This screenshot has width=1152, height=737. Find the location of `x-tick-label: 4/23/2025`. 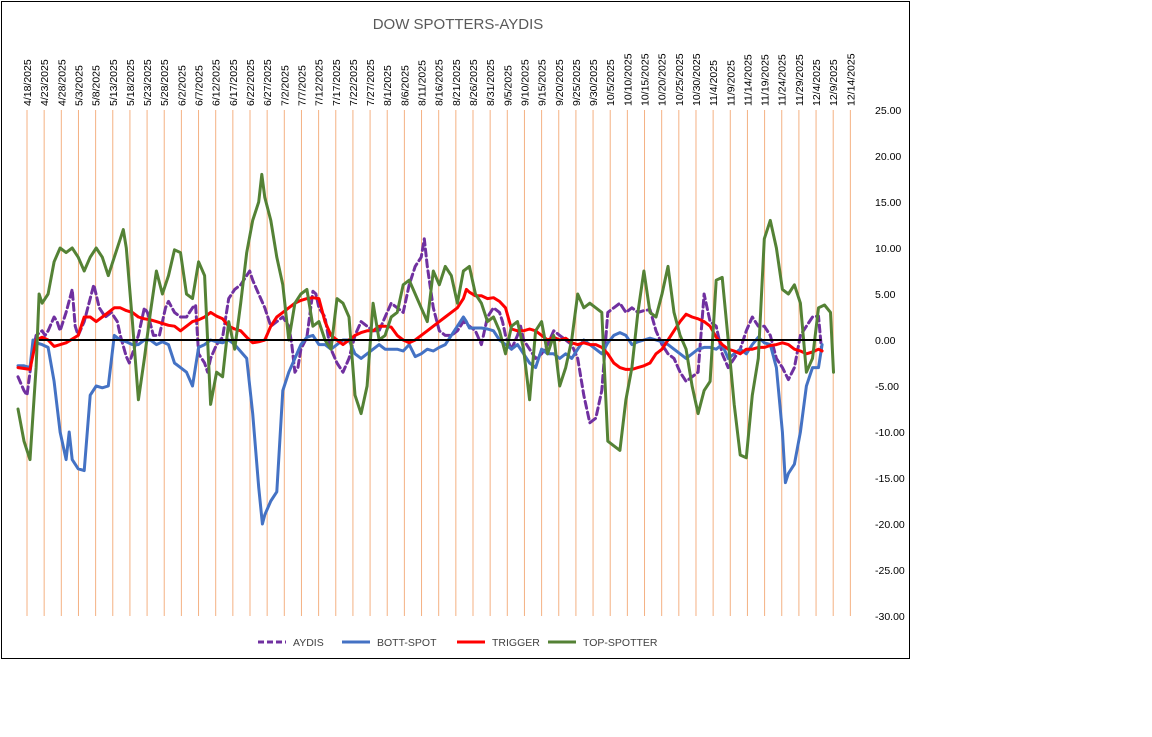

x-tick-label: 4/23/2025 is located at coordinates (45, 82).